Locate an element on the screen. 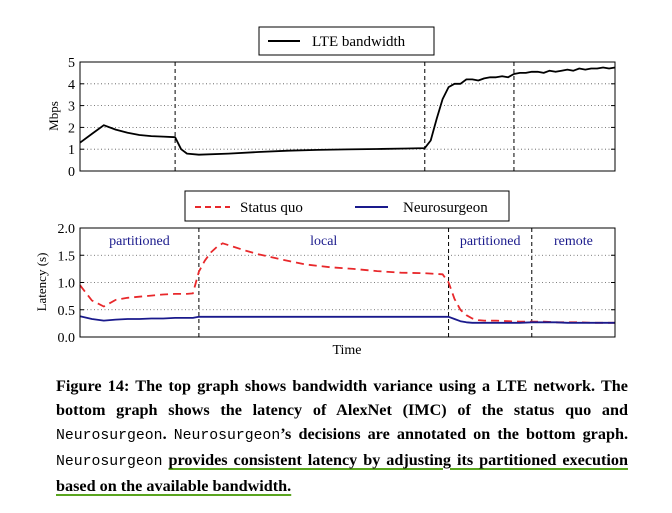  bandwidth-tick-label: 1 is located at coordinates (71, 150).